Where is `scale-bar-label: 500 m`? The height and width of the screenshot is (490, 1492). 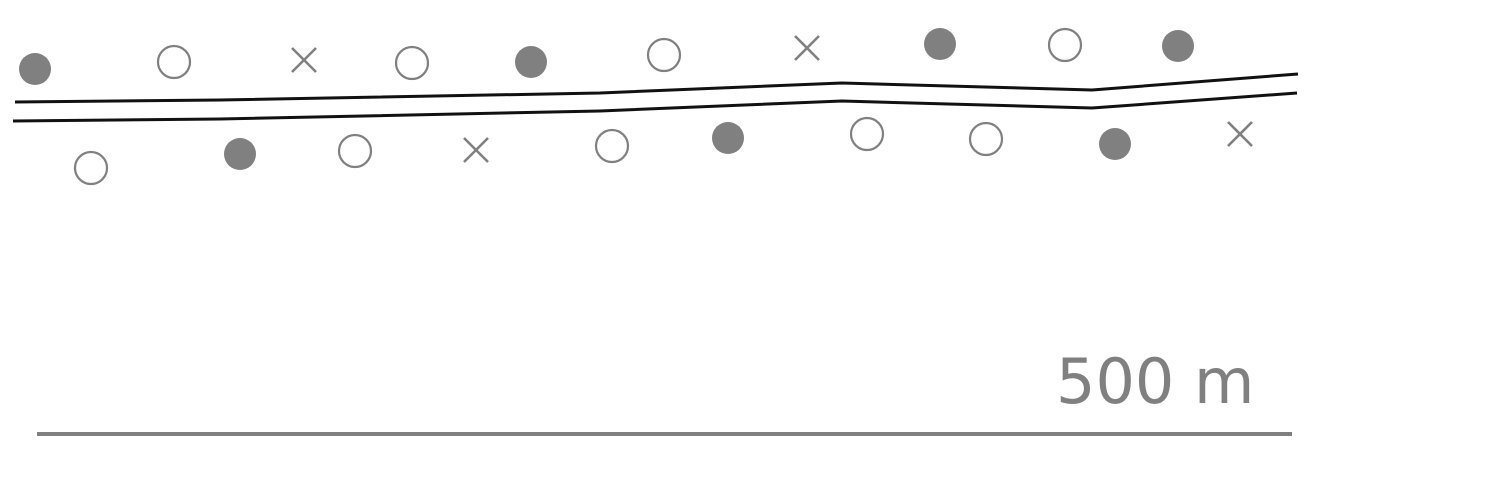 scale-bar-label: 500 m is located at coordinates (1155, 381).